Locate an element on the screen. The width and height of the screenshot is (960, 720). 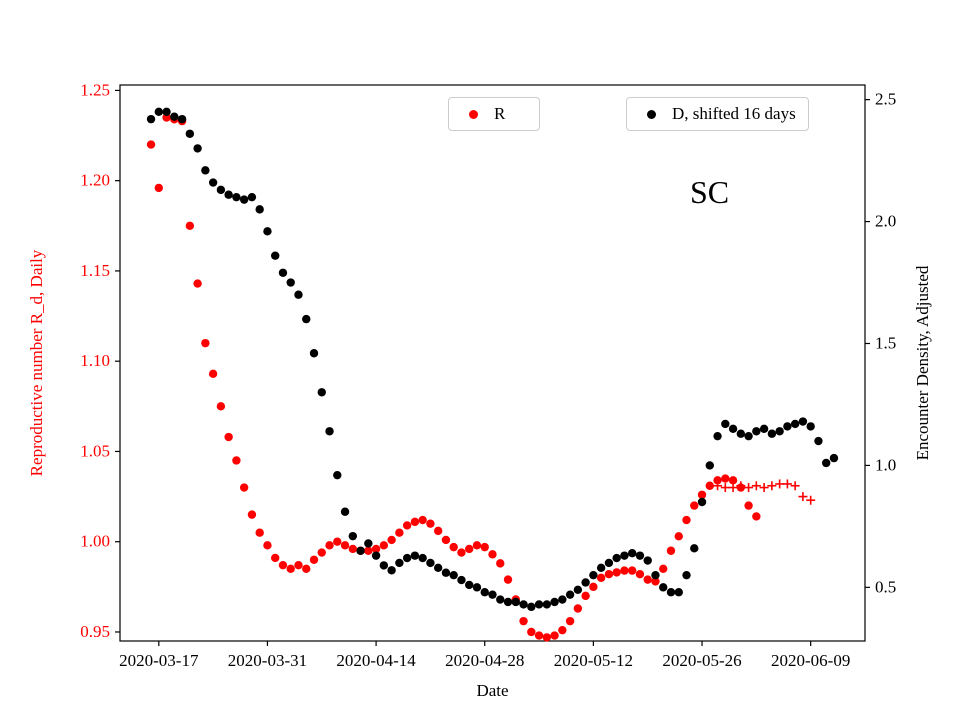
svg-text: 2020-05-12 is located at coordinates (593, 660).